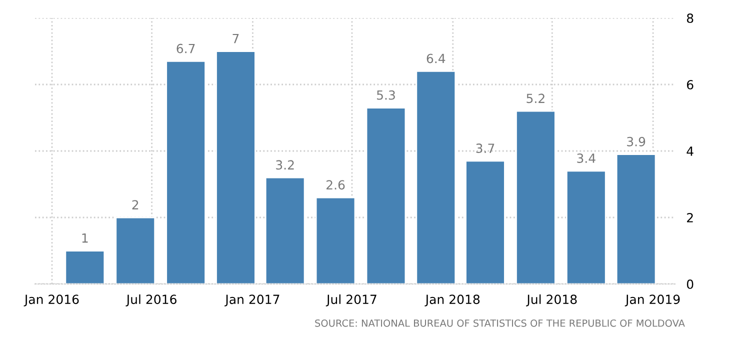  Describe the element at coordinates (235, 39) in the screenshot. I see `data-label: 7` at that location.